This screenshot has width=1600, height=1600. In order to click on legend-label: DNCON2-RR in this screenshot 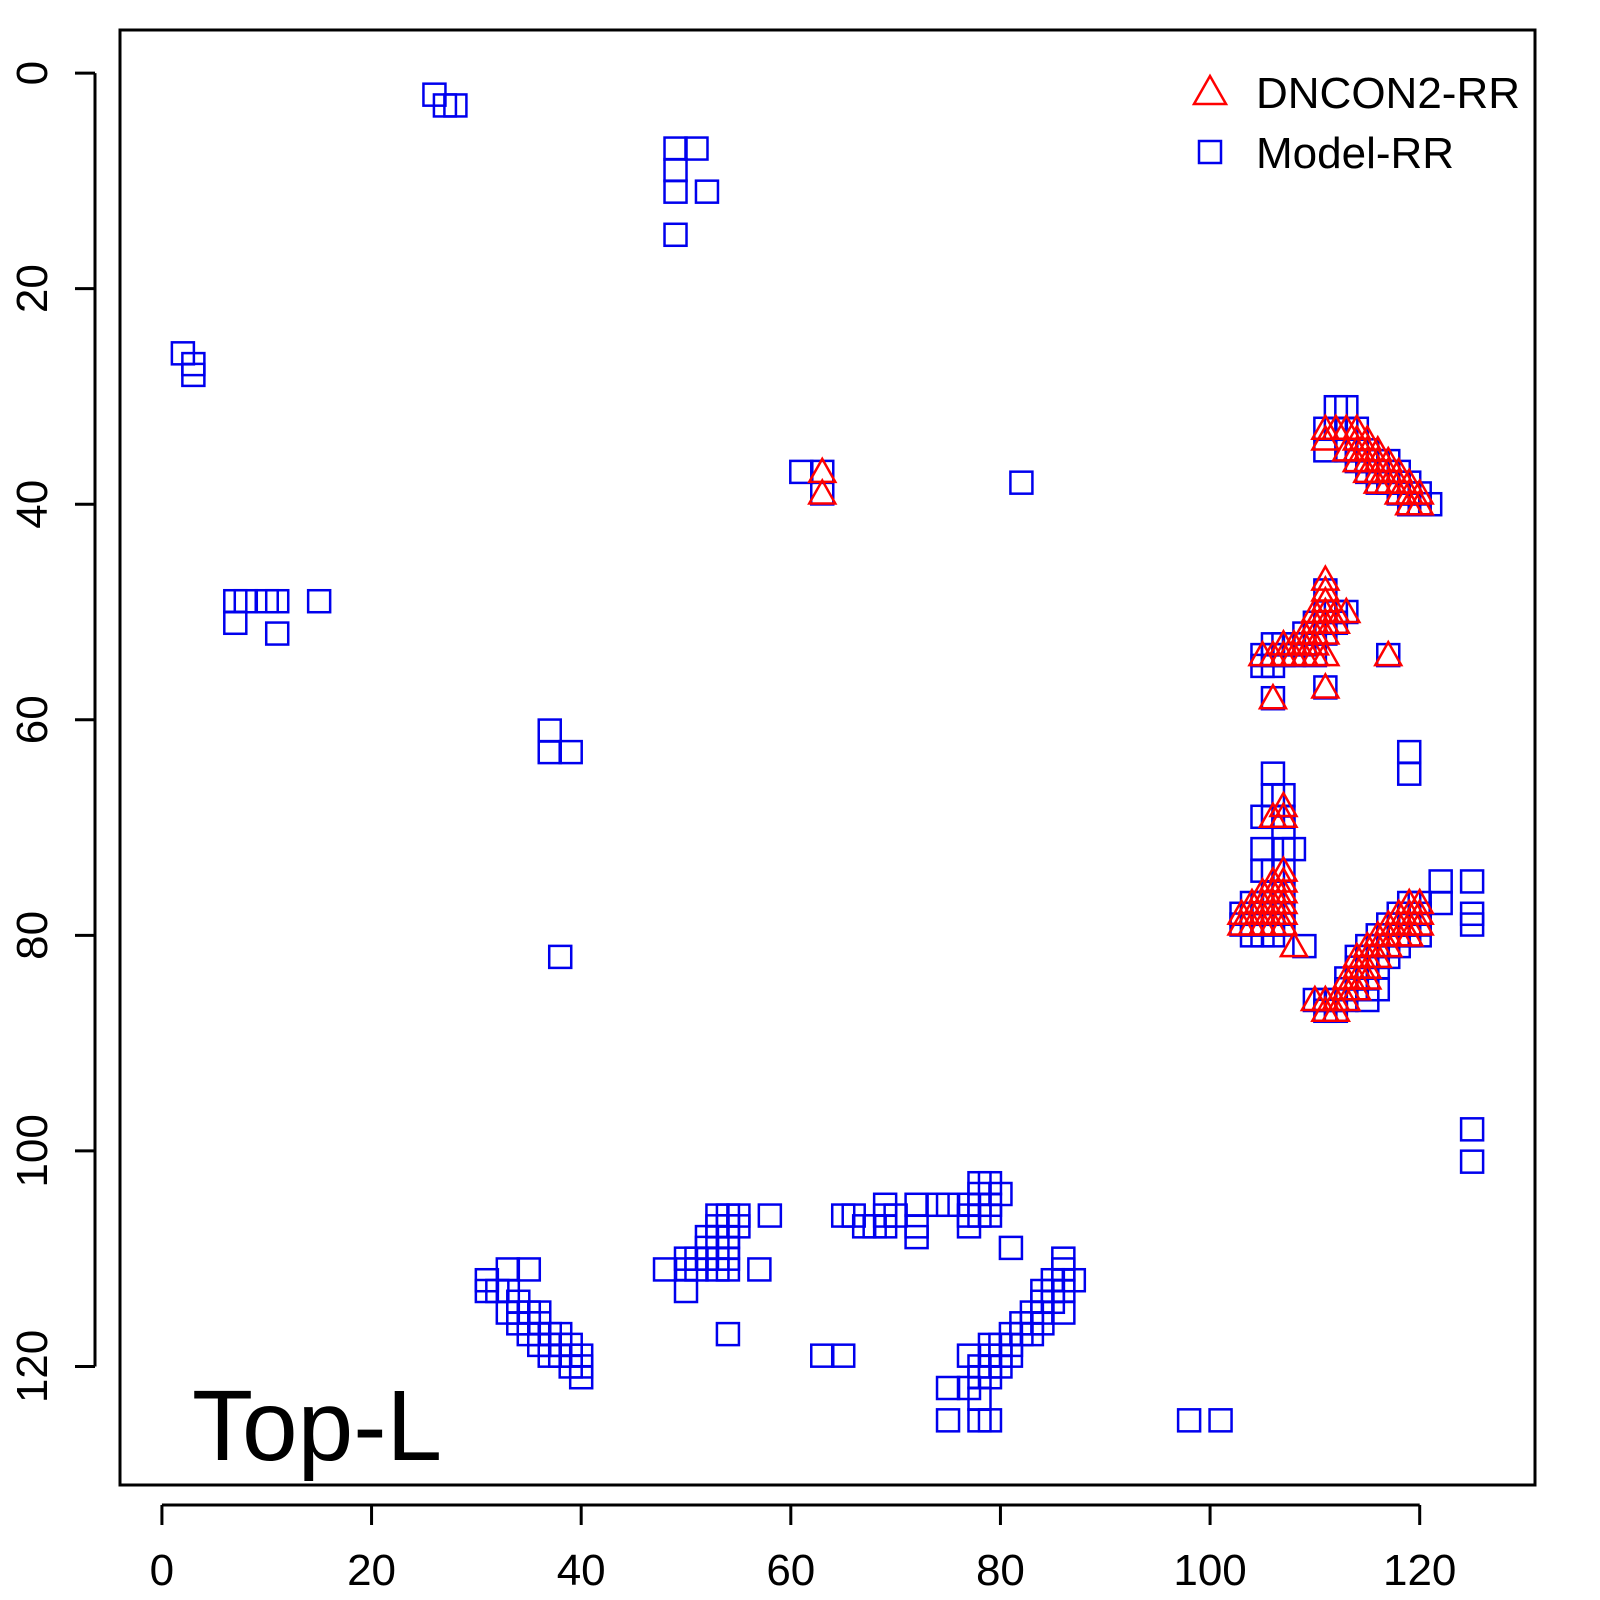, I will do `click(1388, 93)`.